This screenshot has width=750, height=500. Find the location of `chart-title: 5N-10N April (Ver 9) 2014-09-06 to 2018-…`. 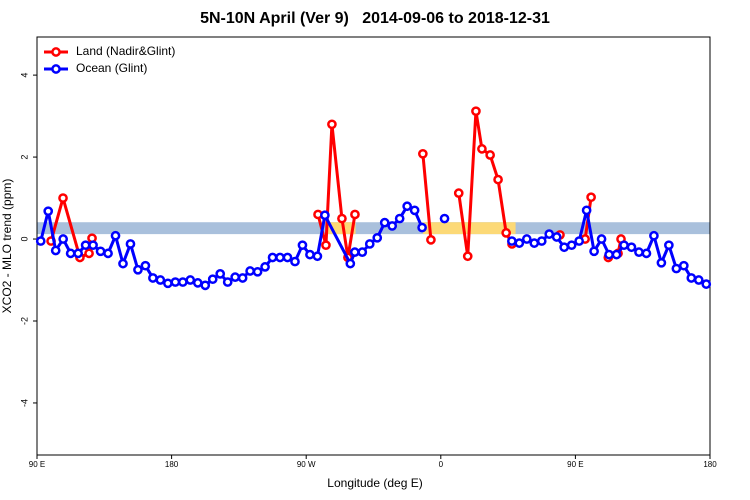

chart-title: 5N-10N April (Ver 9) 2014-09-06 to 2018-… is located at coordinates (375, 18).